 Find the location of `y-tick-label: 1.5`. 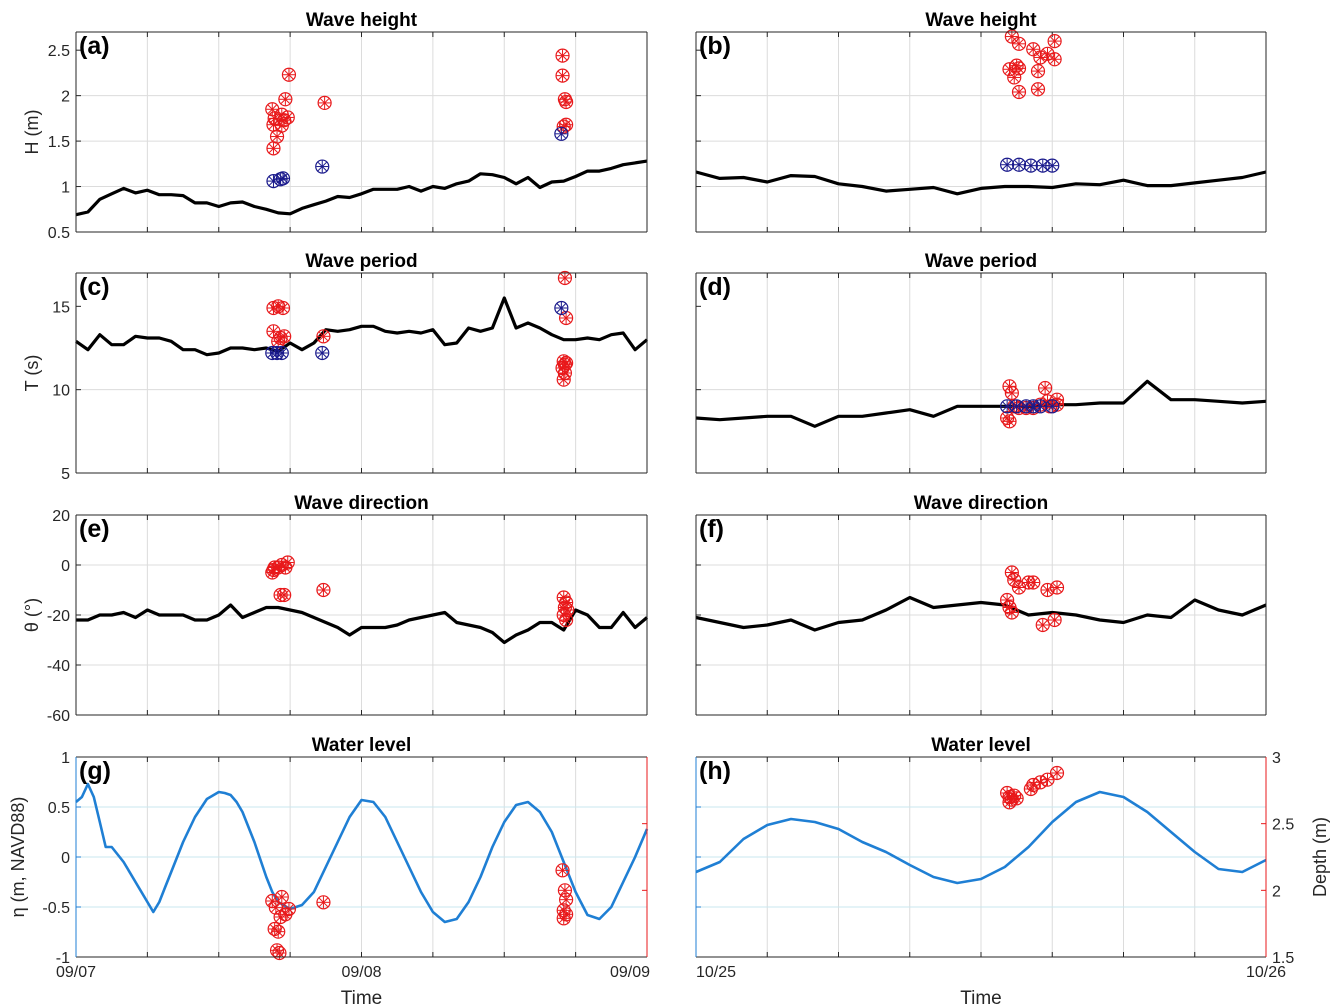

y-tick-label: 1.5 is located at coordinates (59, 142).